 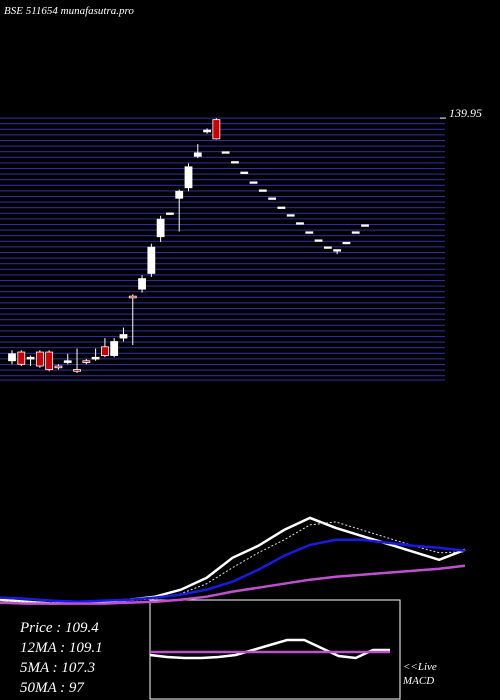 I want to click on info-text: 50MA : 97, so click(x=52, y=688).